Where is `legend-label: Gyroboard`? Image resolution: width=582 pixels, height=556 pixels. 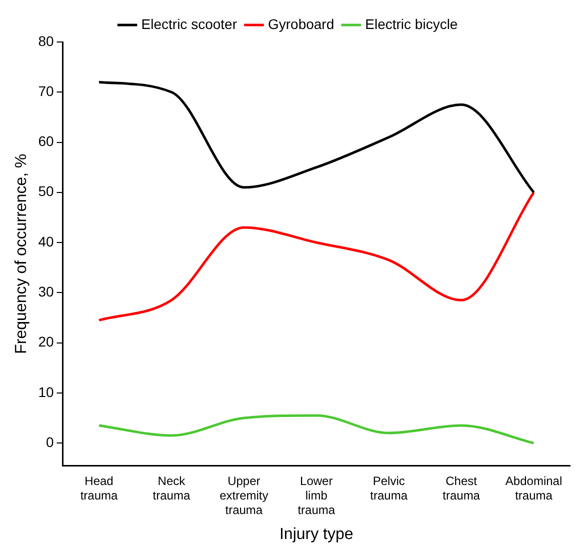
legend-label: Gyroboard is located at coordinates (301, 24).